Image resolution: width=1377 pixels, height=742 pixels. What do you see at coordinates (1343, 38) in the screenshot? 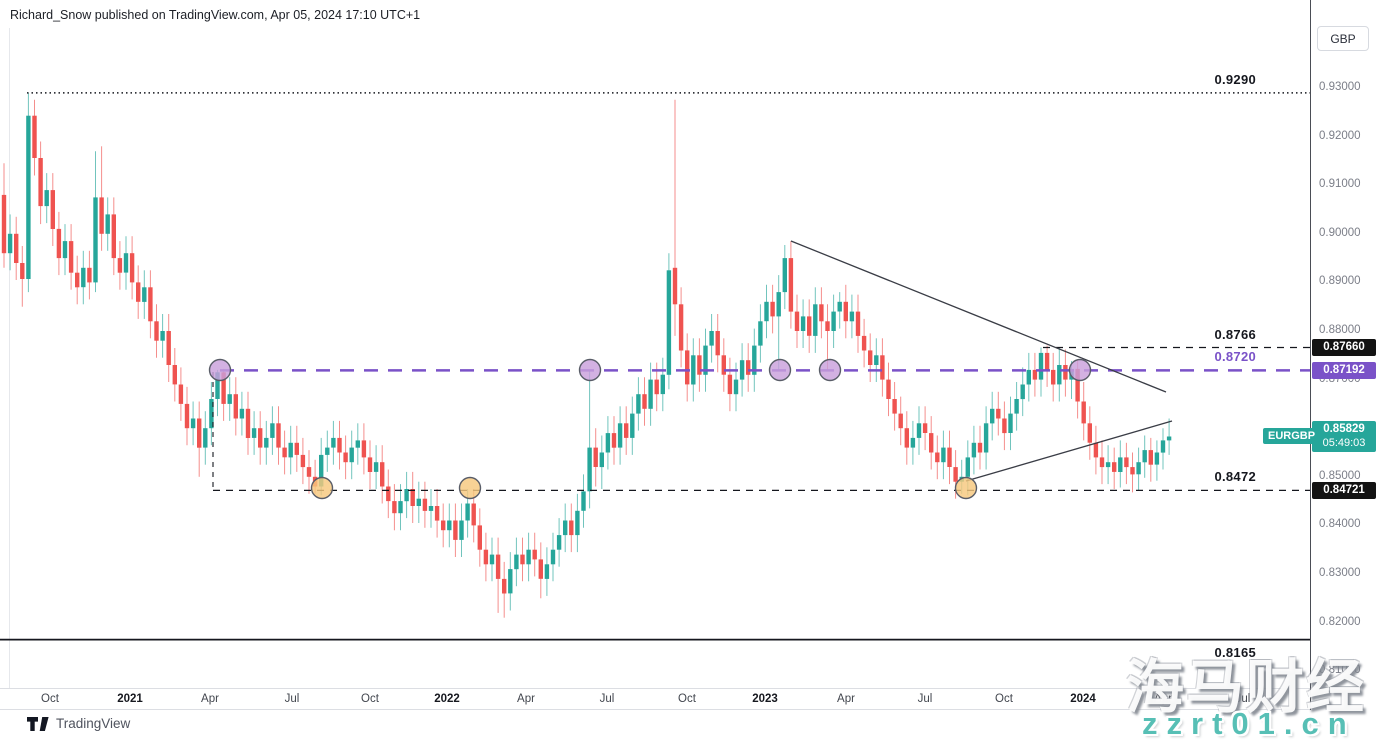
I see `currency-button: GBP` at bounding box center [1343, 38].